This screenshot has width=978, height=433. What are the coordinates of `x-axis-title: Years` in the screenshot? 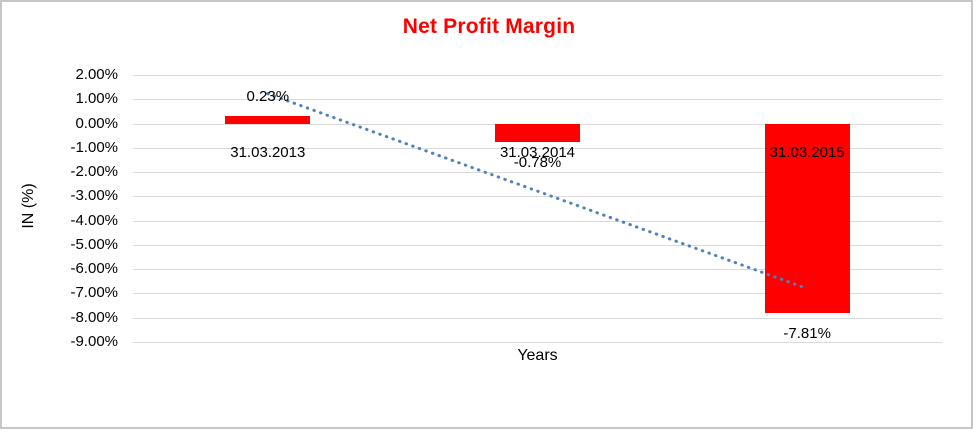 It's located at (537, 355).